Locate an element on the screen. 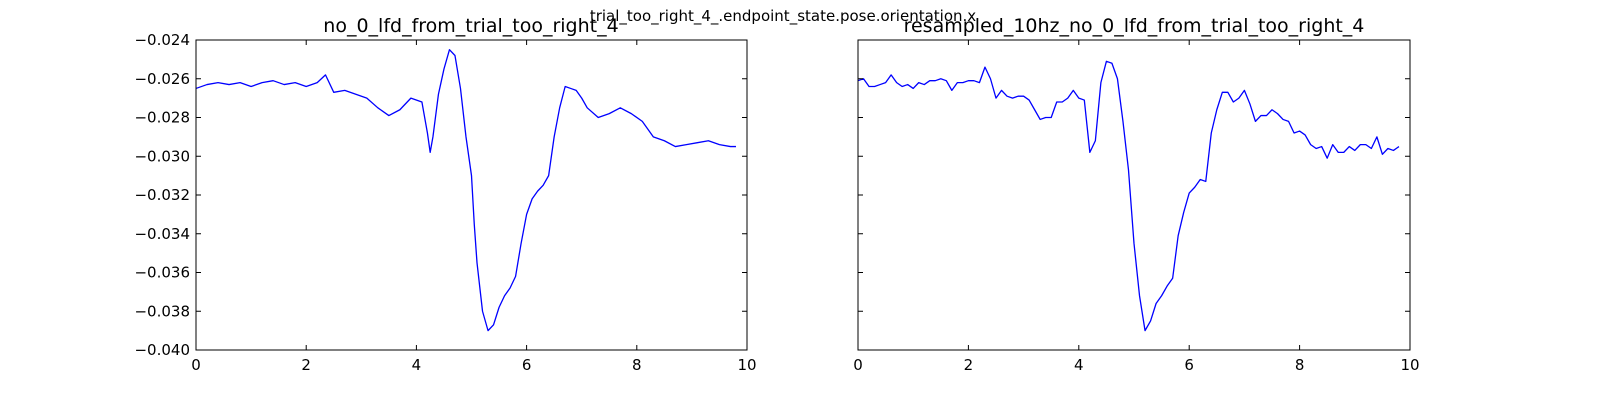 Image resolution: width=1600 pixels, height=400 pixels. subplot-right-x-tick-label: 0 is located at coordinates (858, 365).